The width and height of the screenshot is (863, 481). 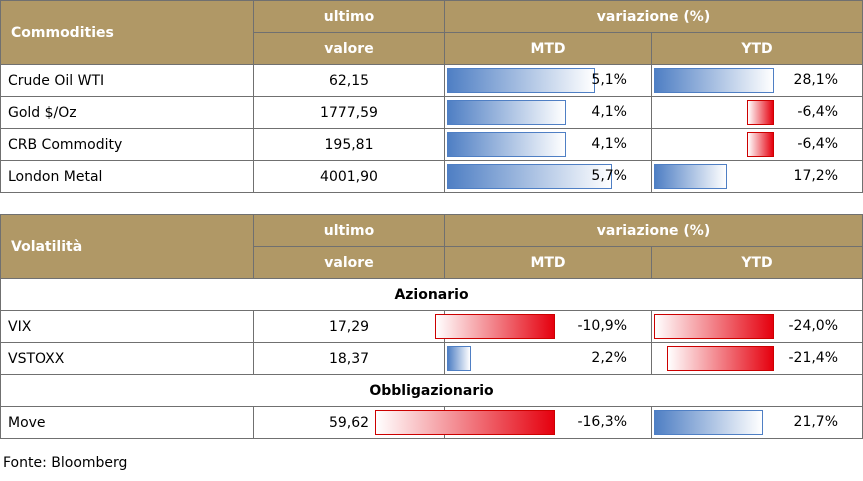 I want to click on section-bond: Obbligazionario, so click(x=431, y=390).